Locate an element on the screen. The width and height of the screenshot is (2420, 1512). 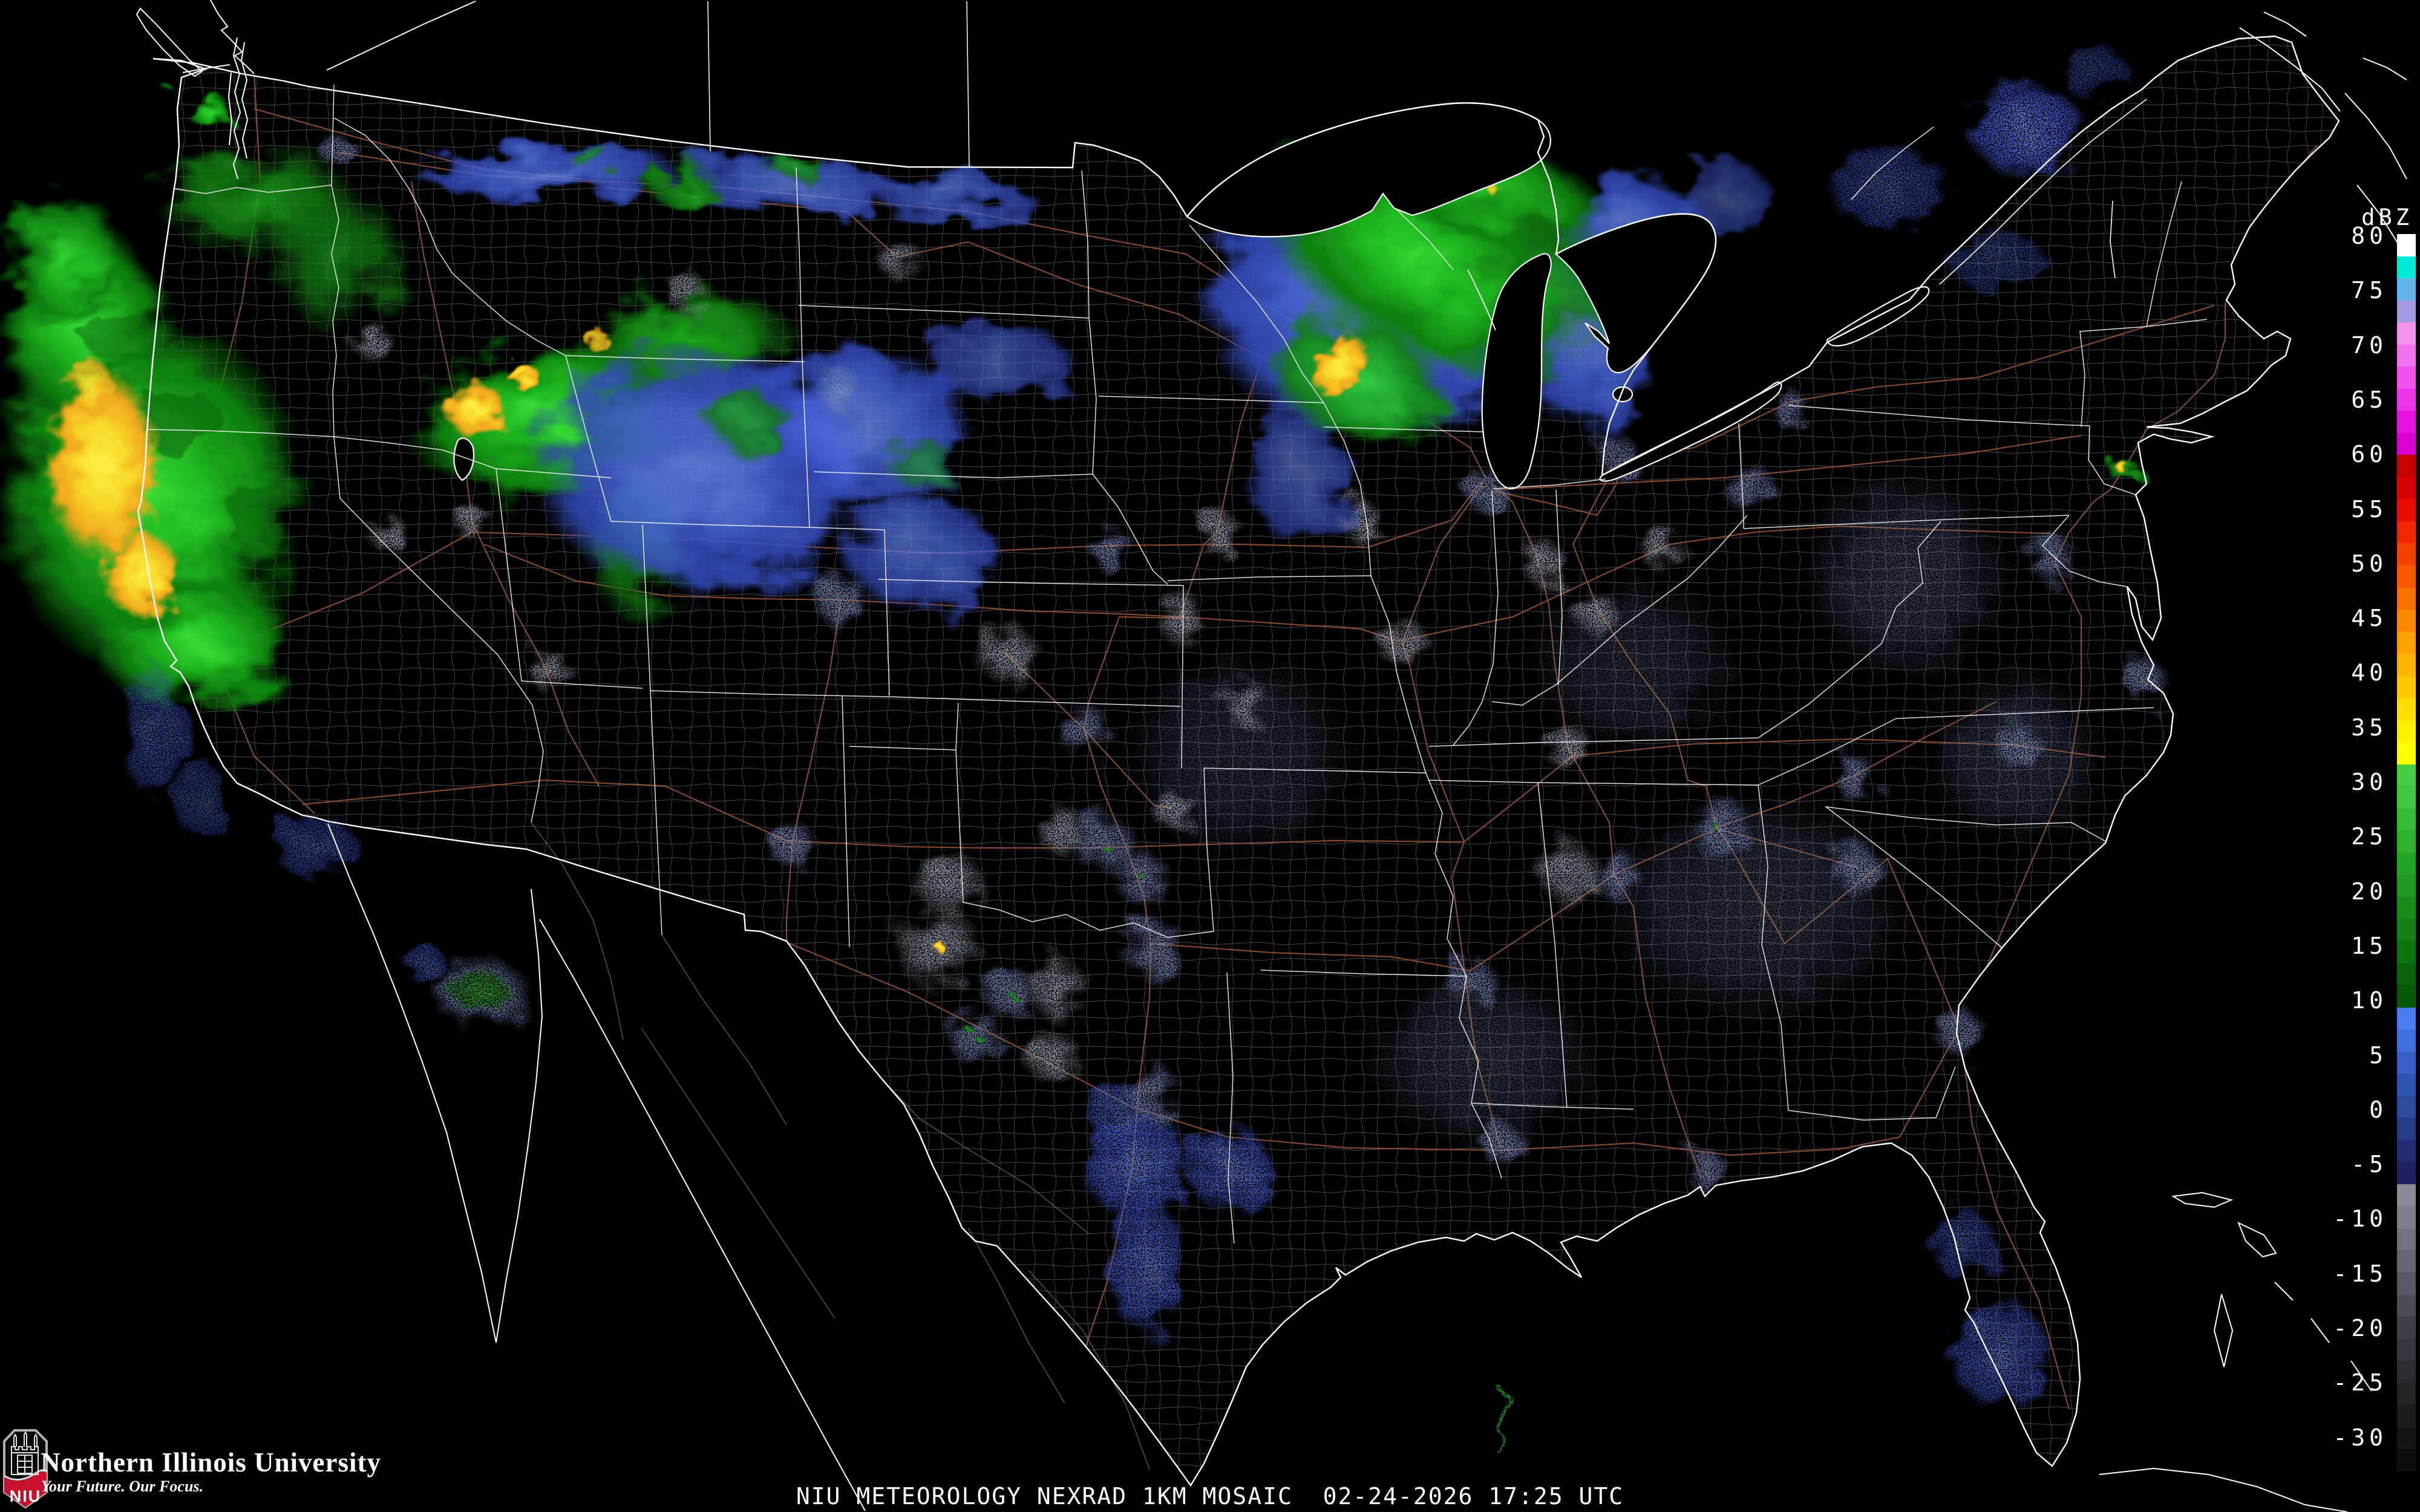
colorbar-tick-80: 80 is located at coordinates (2369, 236).